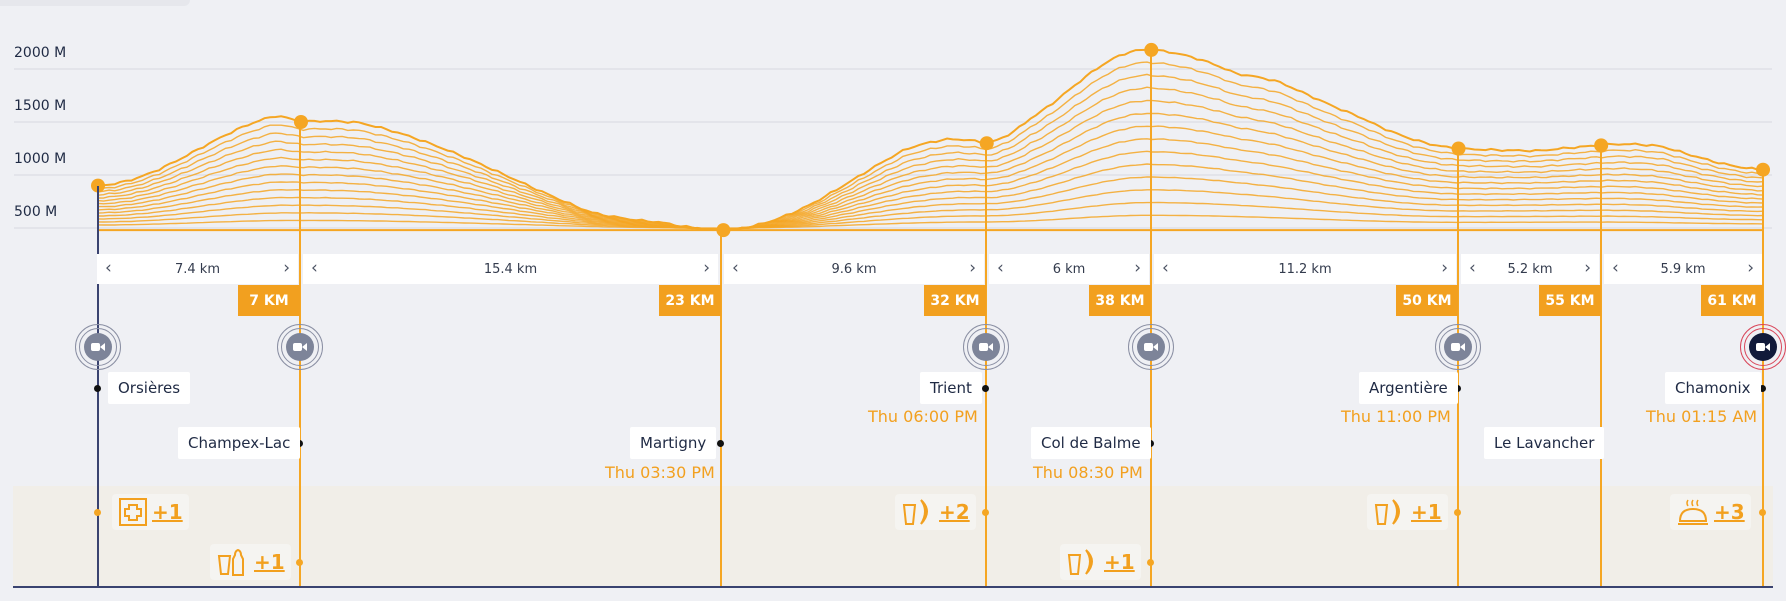  Describe the element at coordinates (660, 472) in the screenshot. I see `arrival-time: Thu 03:30 PM` at that location.